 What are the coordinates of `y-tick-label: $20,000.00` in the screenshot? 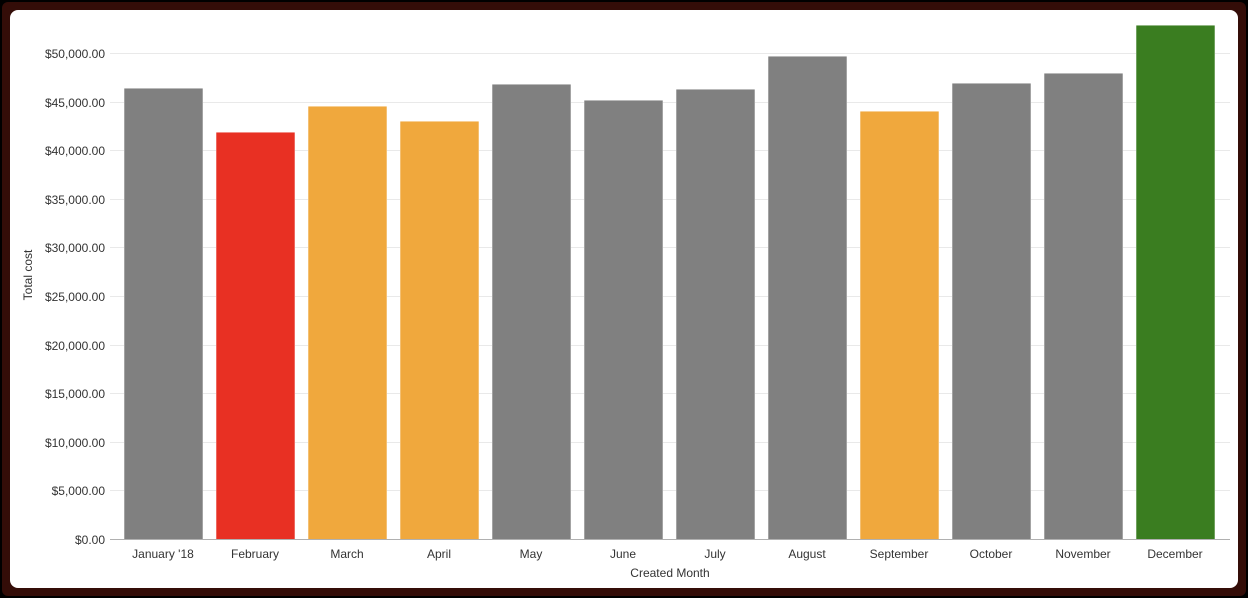 It's located at (74, 345).